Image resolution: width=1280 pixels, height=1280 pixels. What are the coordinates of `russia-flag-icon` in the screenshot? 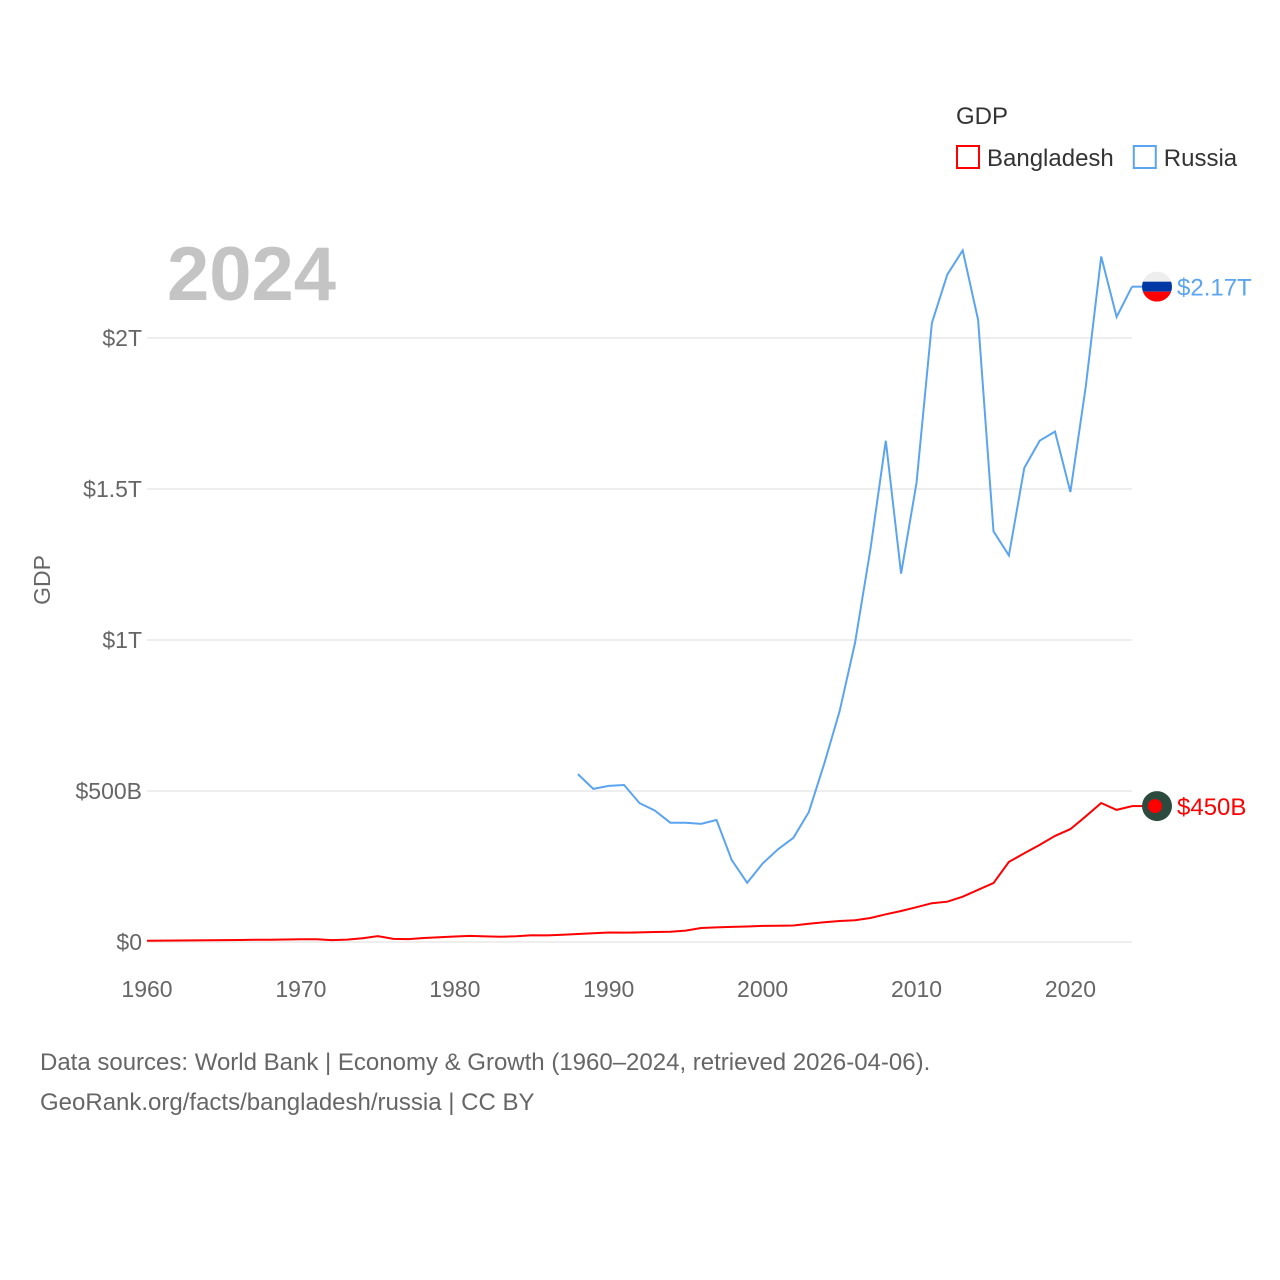 It's located at (1157, 286).